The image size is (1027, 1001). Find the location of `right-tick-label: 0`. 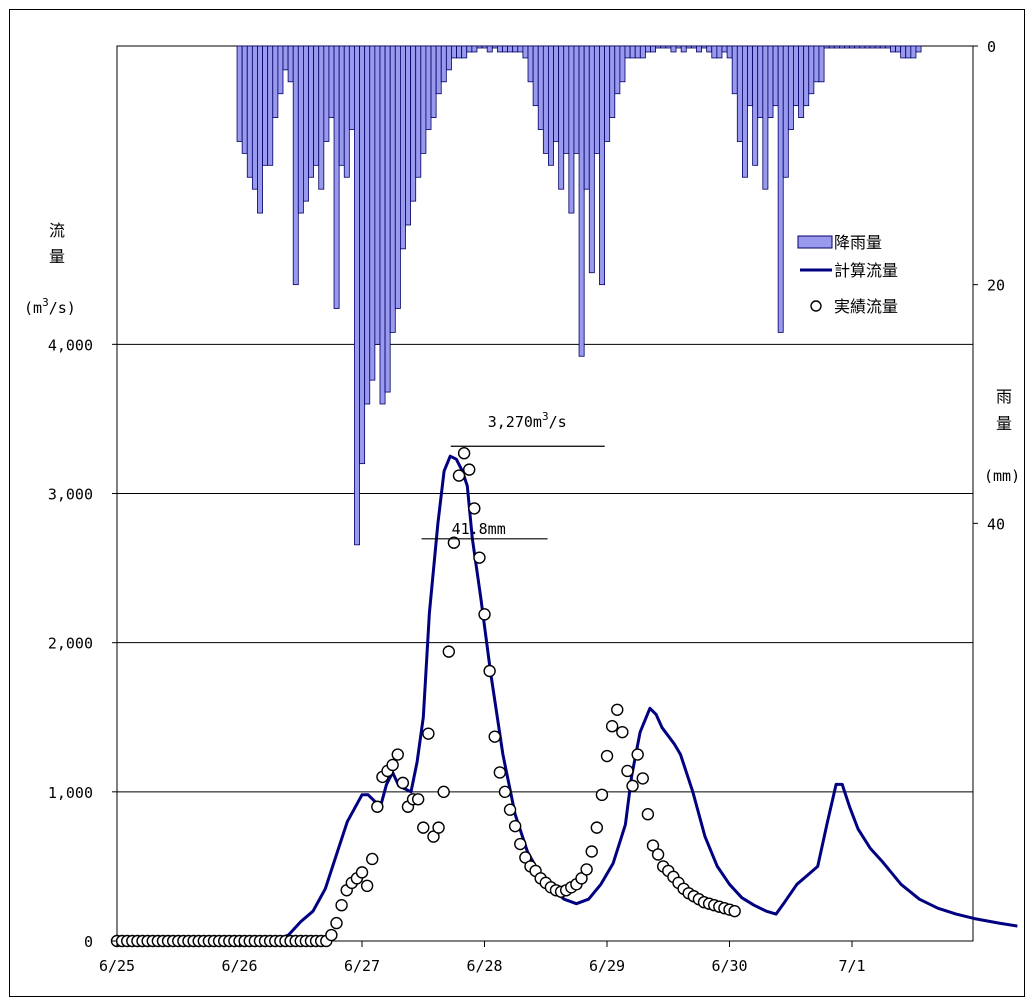

right-tick-label: 0 is located at coordinates (991, 47).